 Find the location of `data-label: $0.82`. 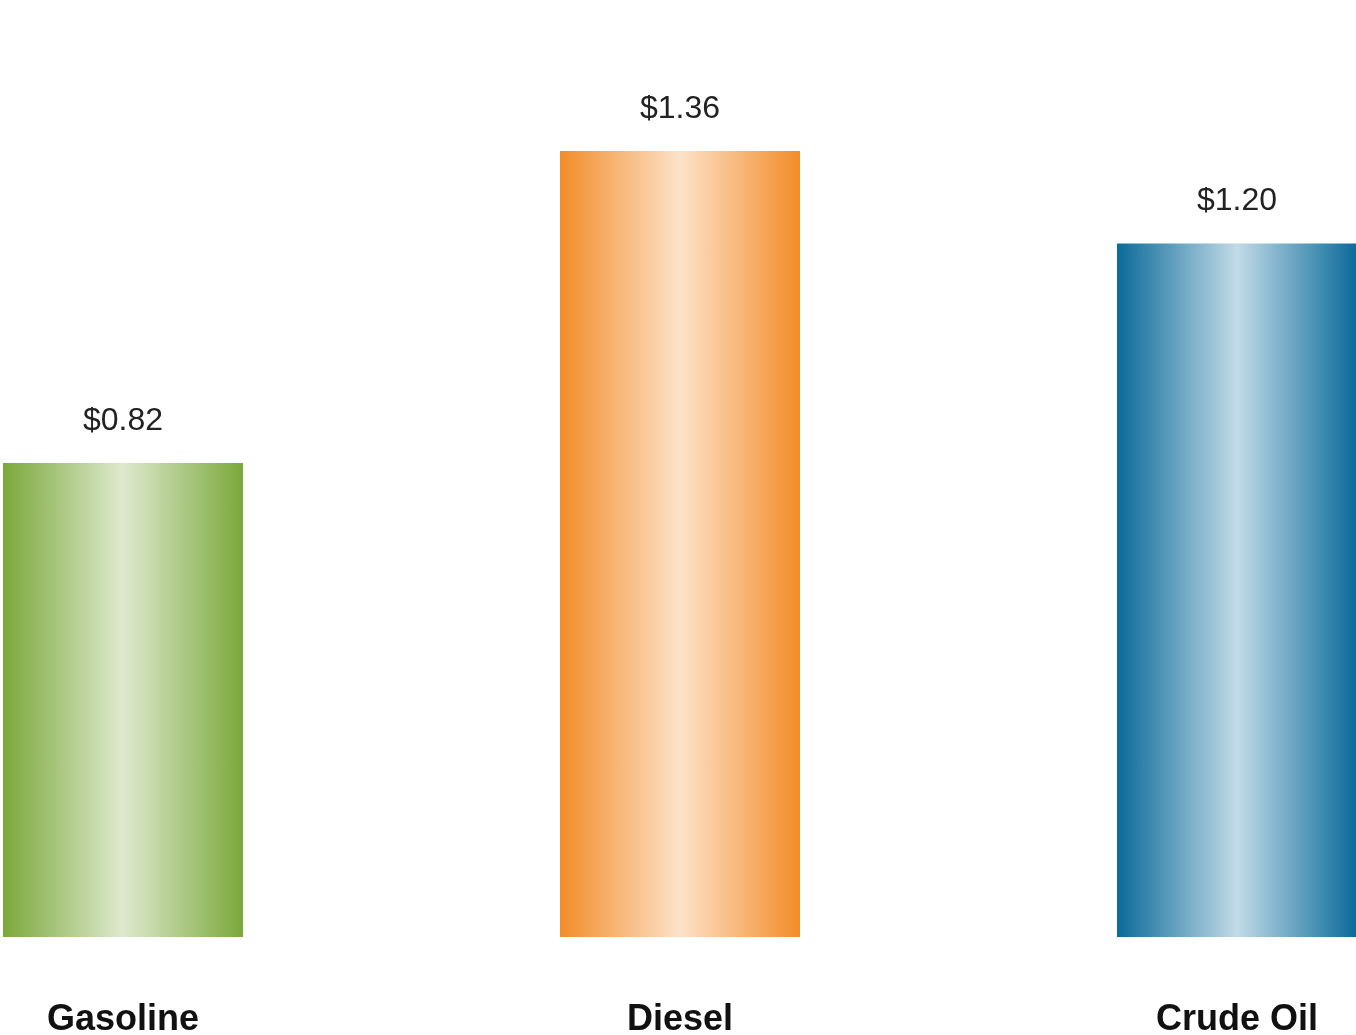

data-label: $0.82 is located at coordinates (123, 419).